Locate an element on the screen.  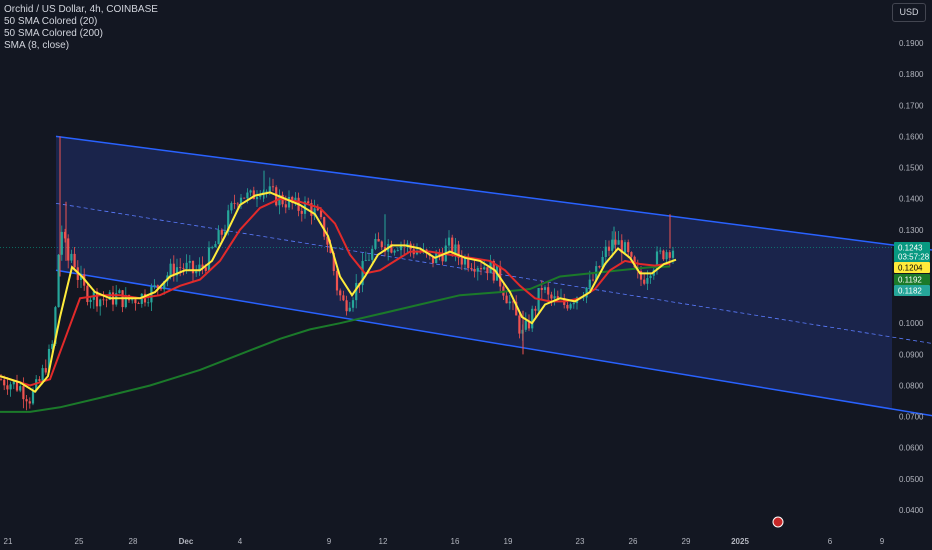
y-tick-label: 0.1000 is located at coordinates (911, 323).